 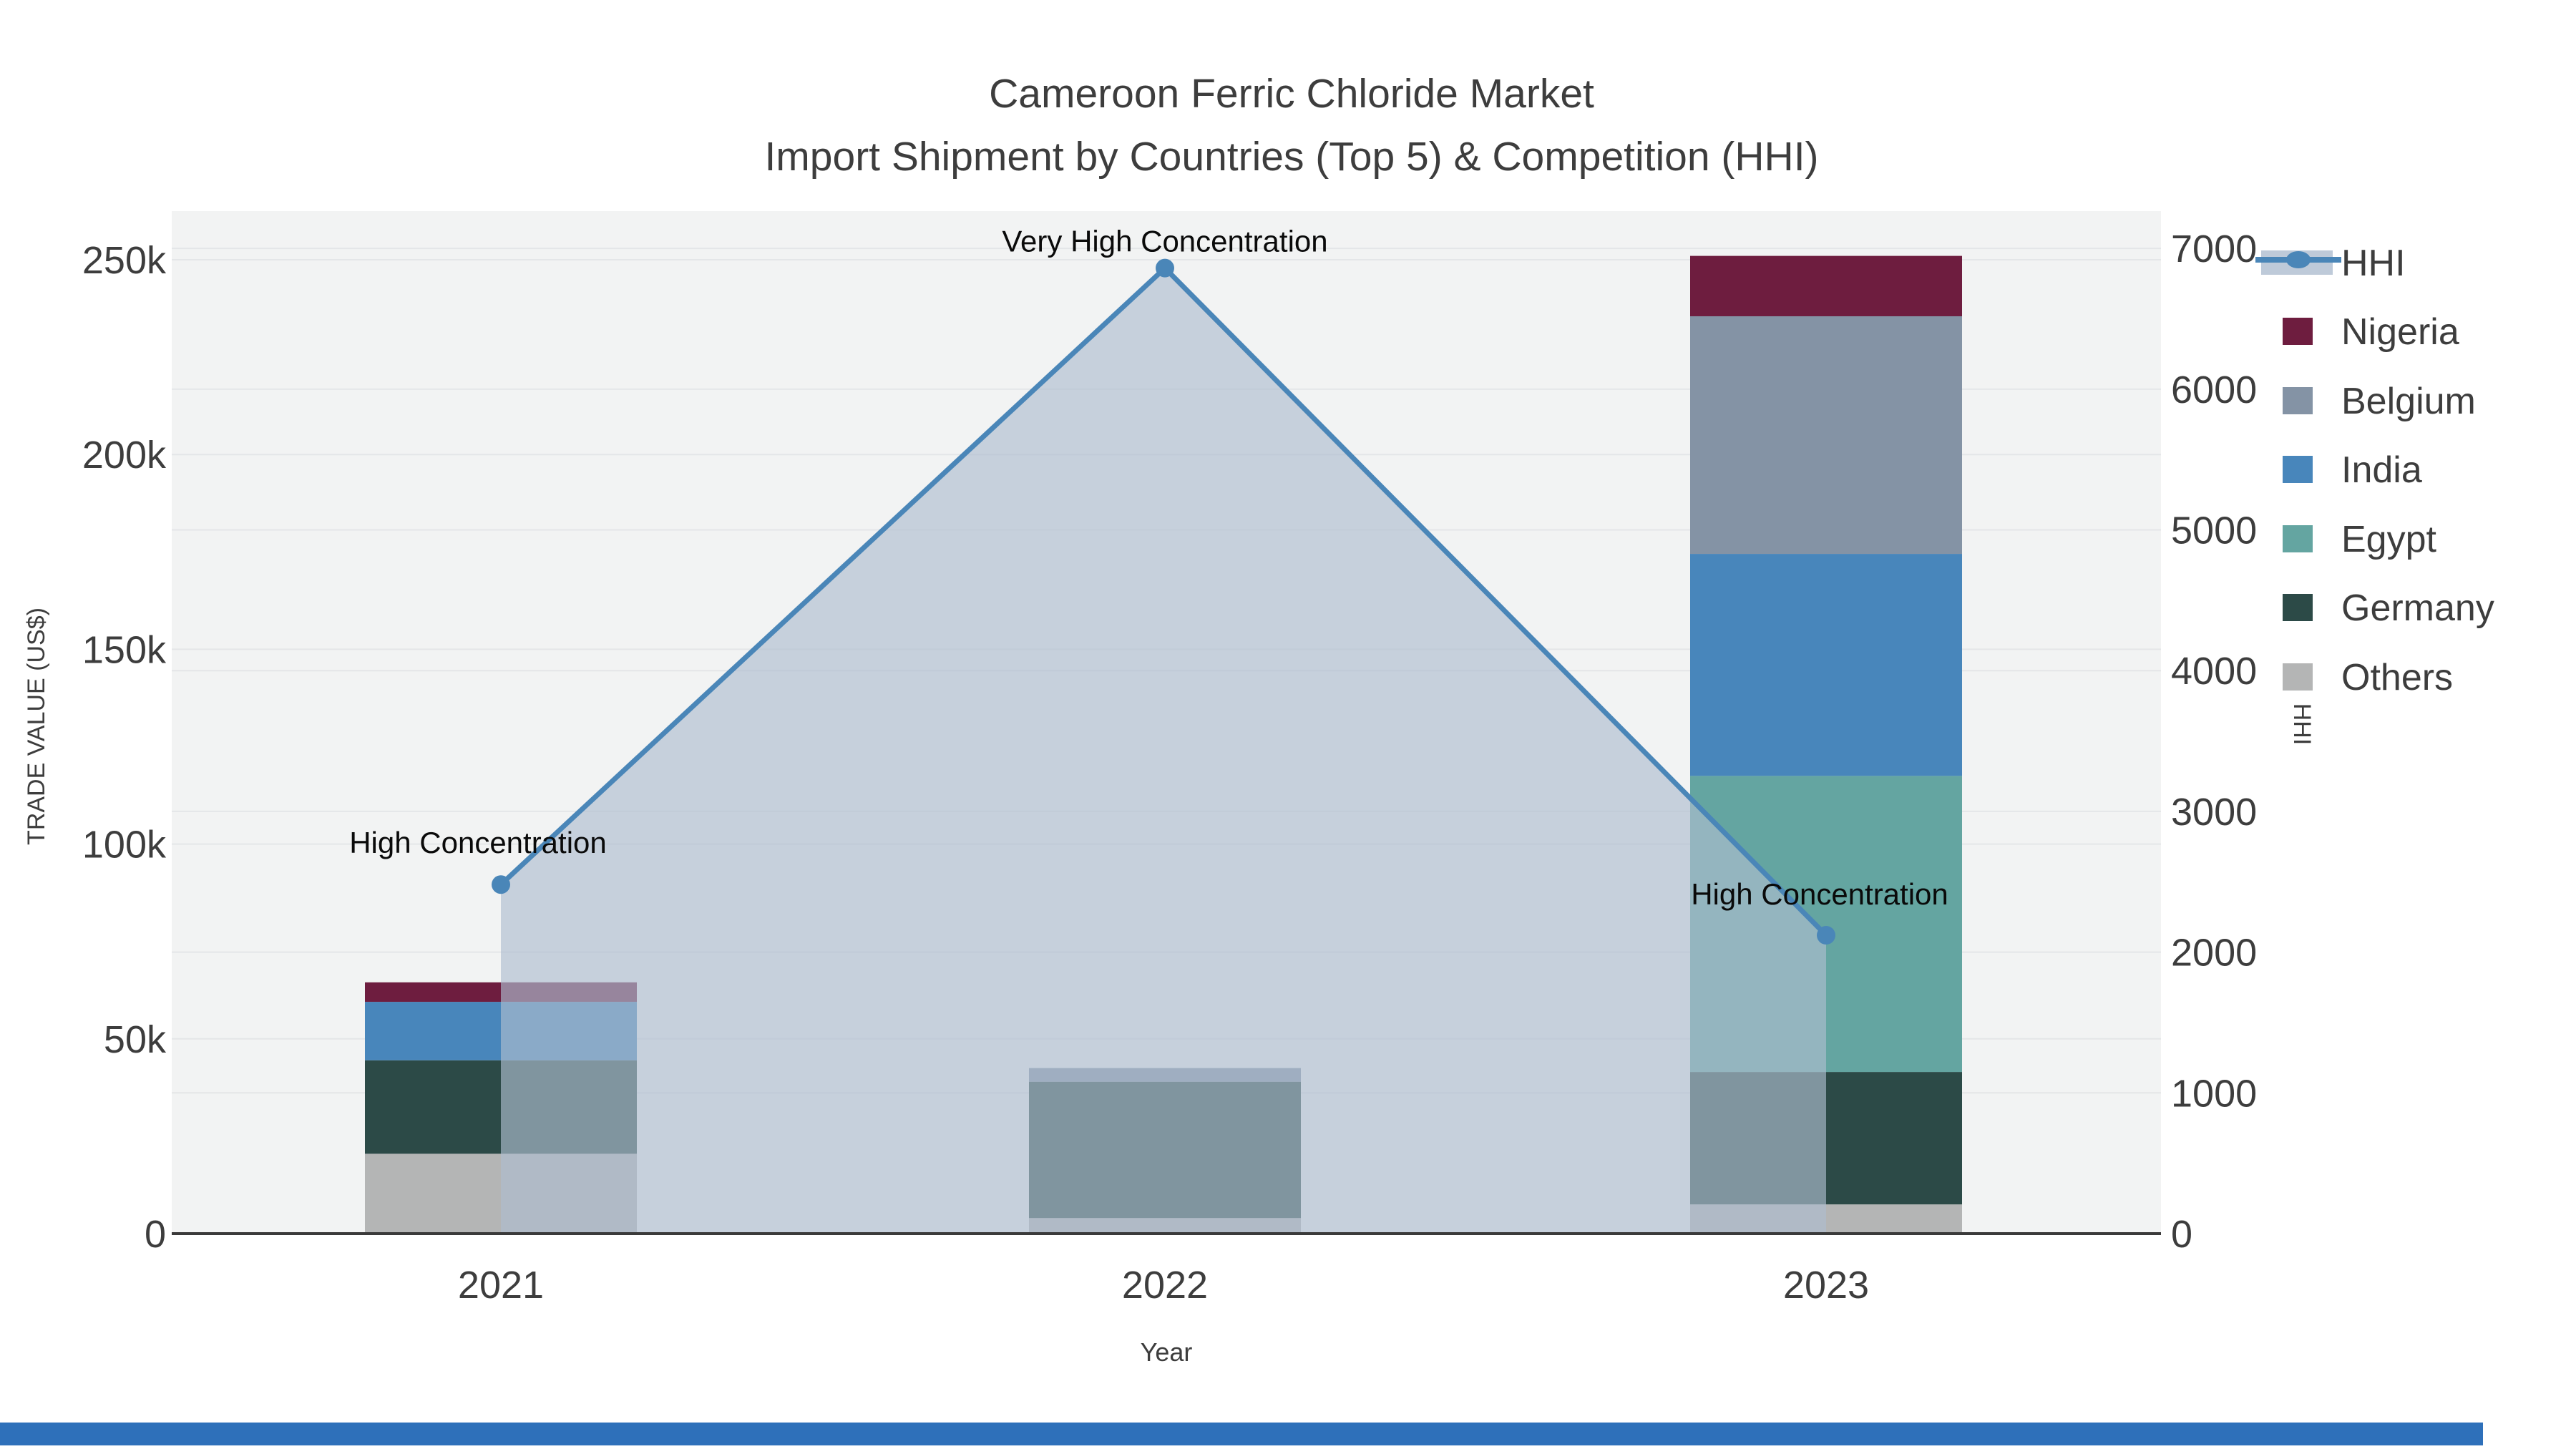 What do you see at coordinates (124, 455) in the screenshot?
I see `y-left-tick-label: 200k` at bounding box center [124, 455].